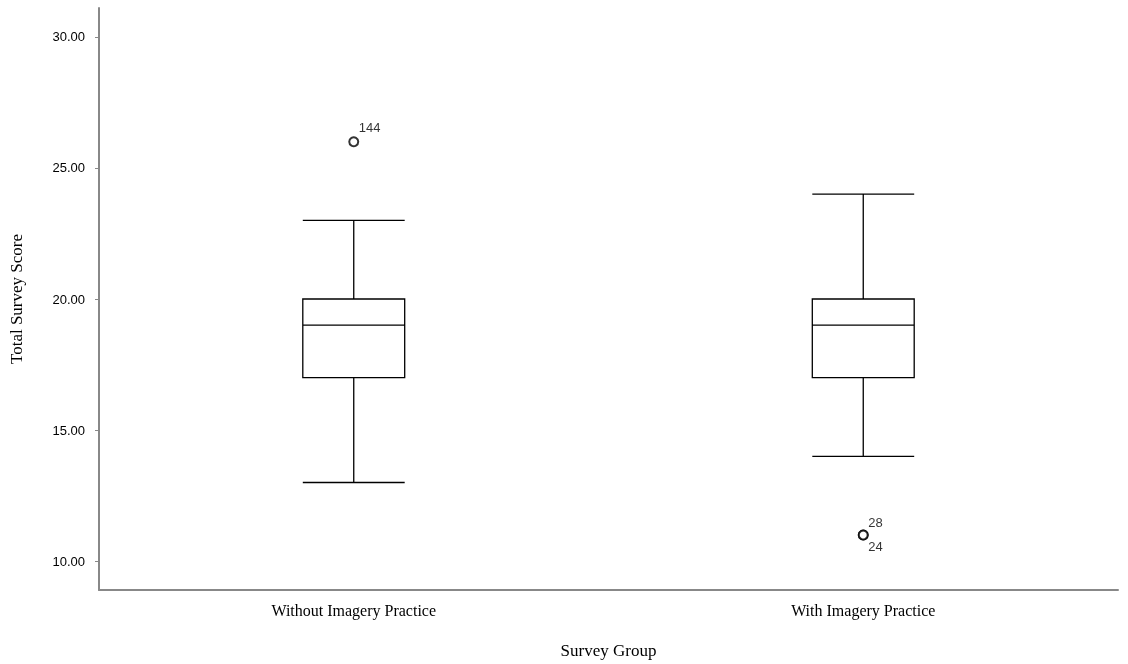  Describe the element at coordinates (863, 610) in the screenshot. I see `x-tick-label: With Imagery Practice` at that location.